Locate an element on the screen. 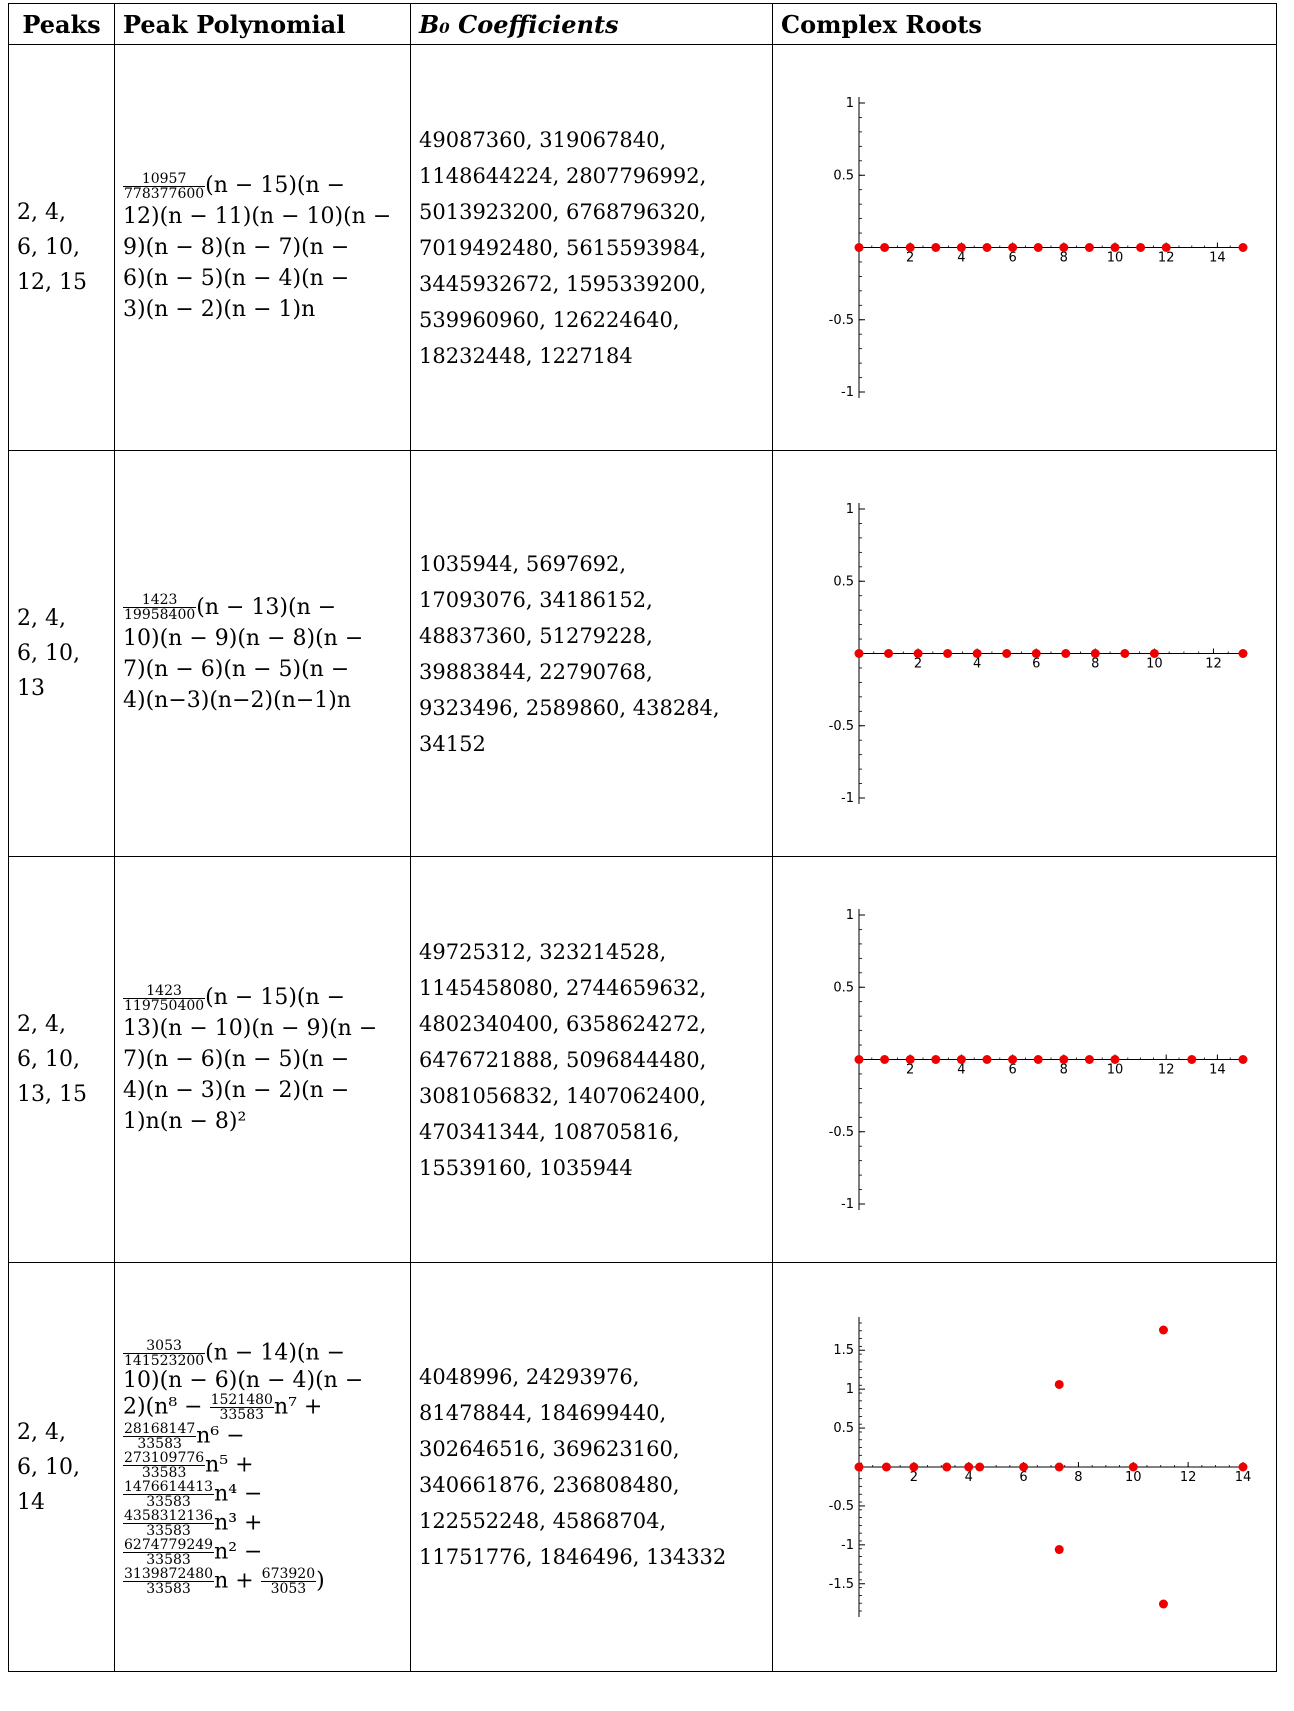  poly-fraction: 1423 119750400 is located at coordinates (164, 999).